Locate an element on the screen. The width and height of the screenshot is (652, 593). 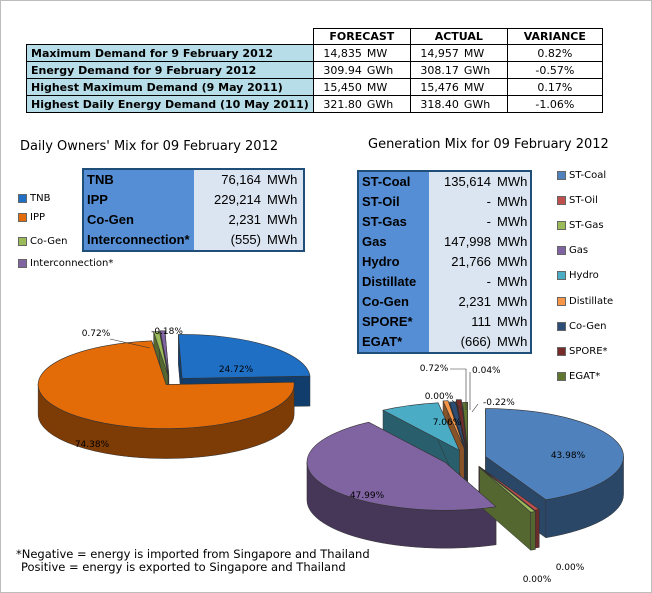
forecast-cell: 309.94 GWh is located at coordinates (361, 70).